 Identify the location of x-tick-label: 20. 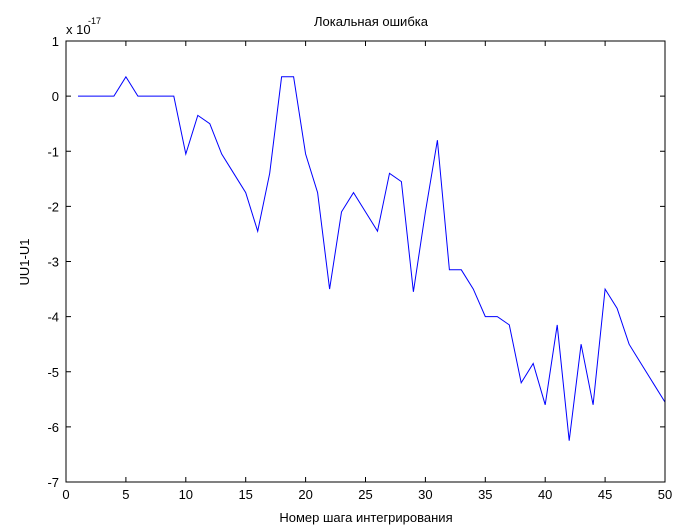
(305, 494).